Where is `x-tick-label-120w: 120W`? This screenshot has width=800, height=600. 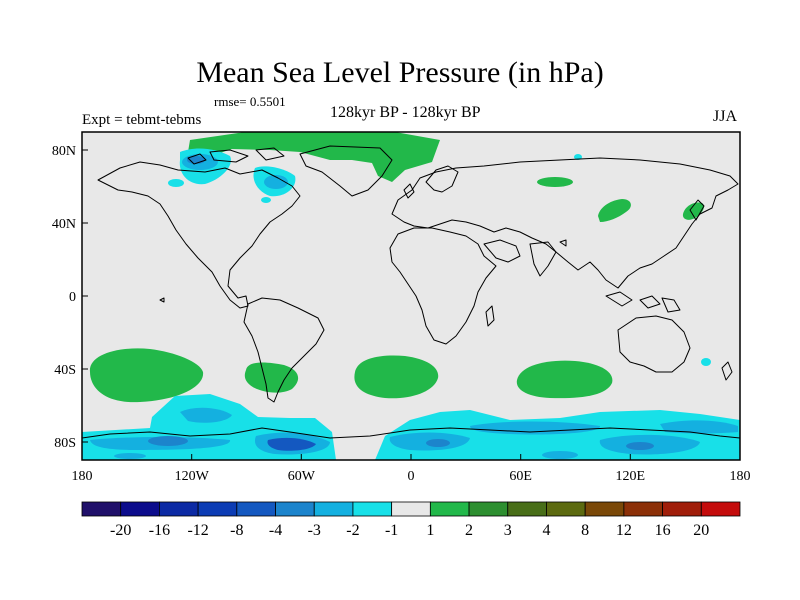 x-tick-label-120w: 120W is located at coordinates (192, 476).